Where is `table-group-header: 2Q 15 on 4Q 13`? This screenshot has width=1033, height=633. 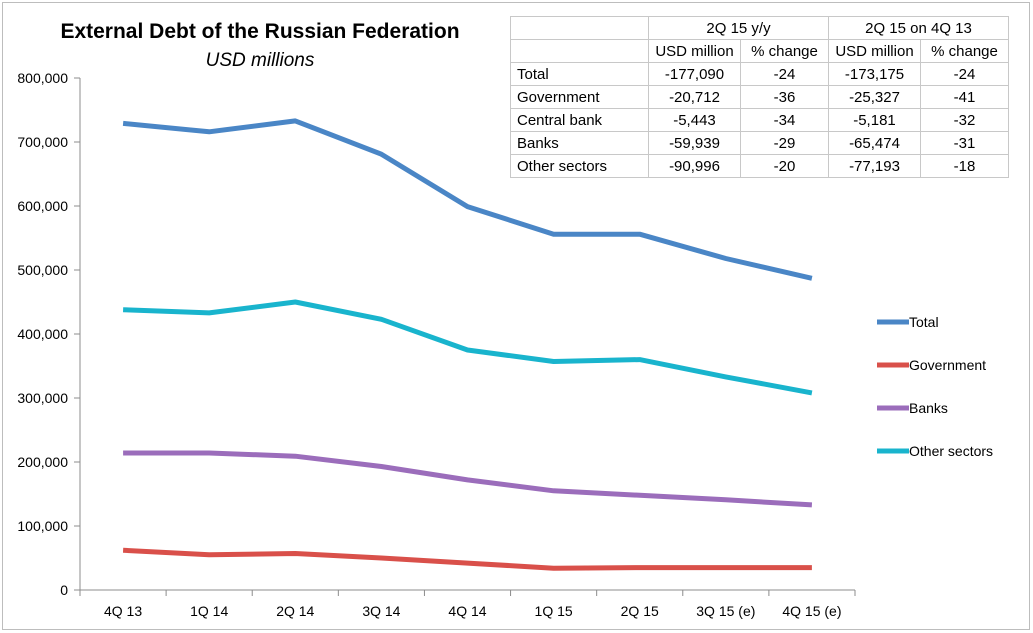 table-group-header: 2Q 15 on 4Q 13 is located at coordinates (918, 28).